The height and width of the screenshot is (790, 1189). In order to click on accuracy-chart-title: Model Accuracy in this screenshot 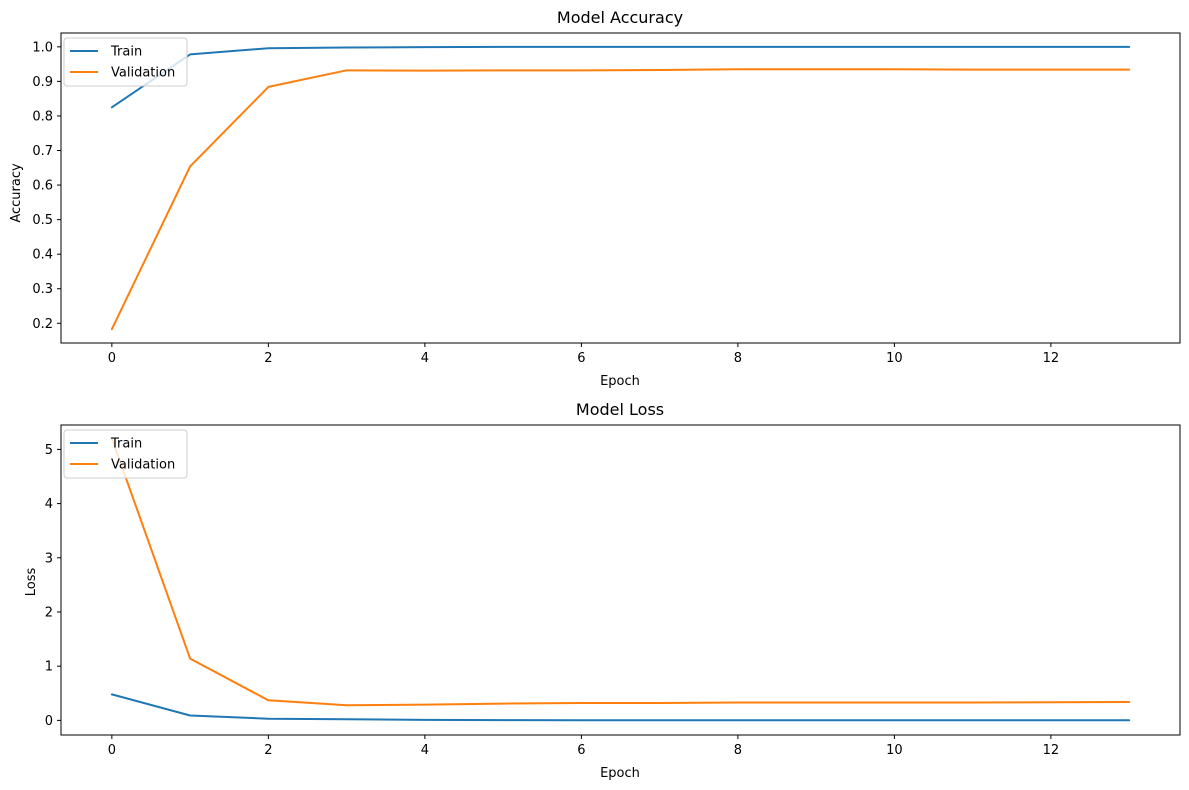, I will do `click(620, 17)`.